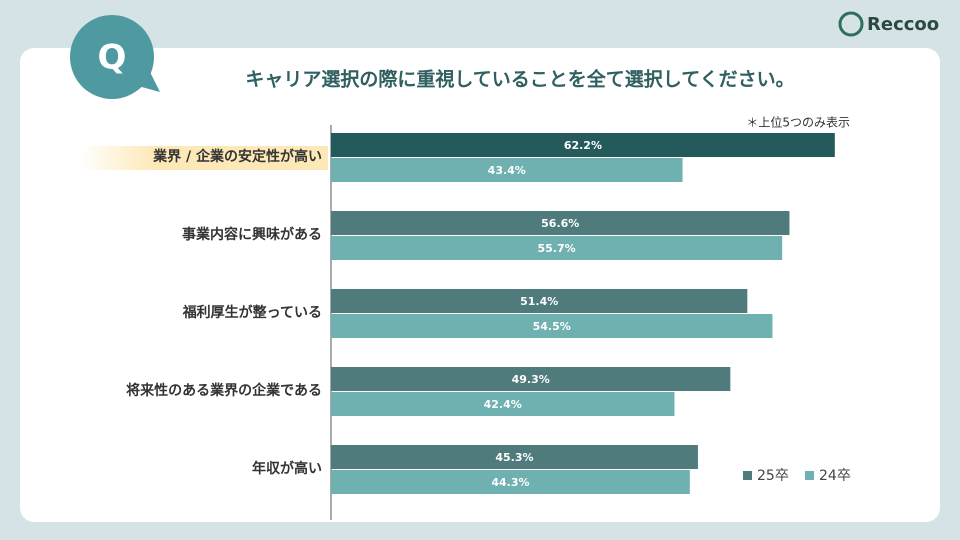 The image size is (960, 540). I want to click on value-label: 55.7%, so click(556, 248).